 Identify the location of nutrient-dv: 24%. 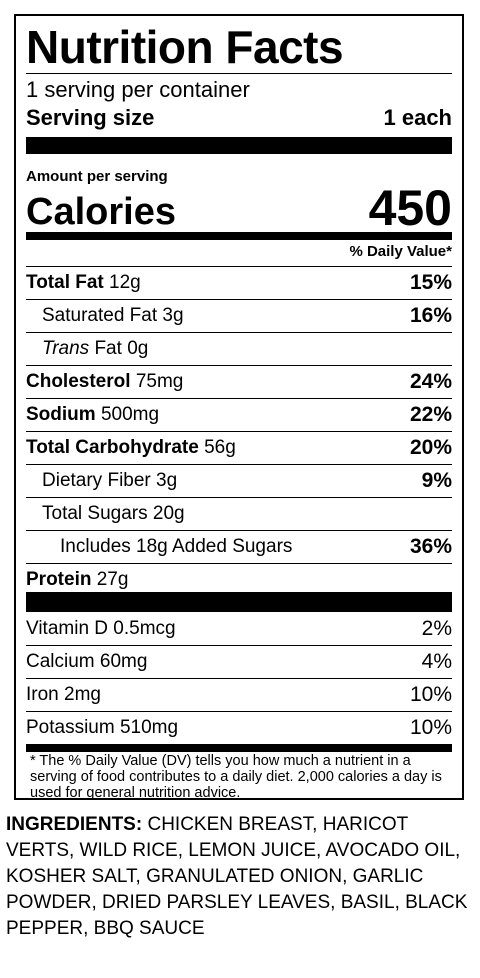
(430, 381).